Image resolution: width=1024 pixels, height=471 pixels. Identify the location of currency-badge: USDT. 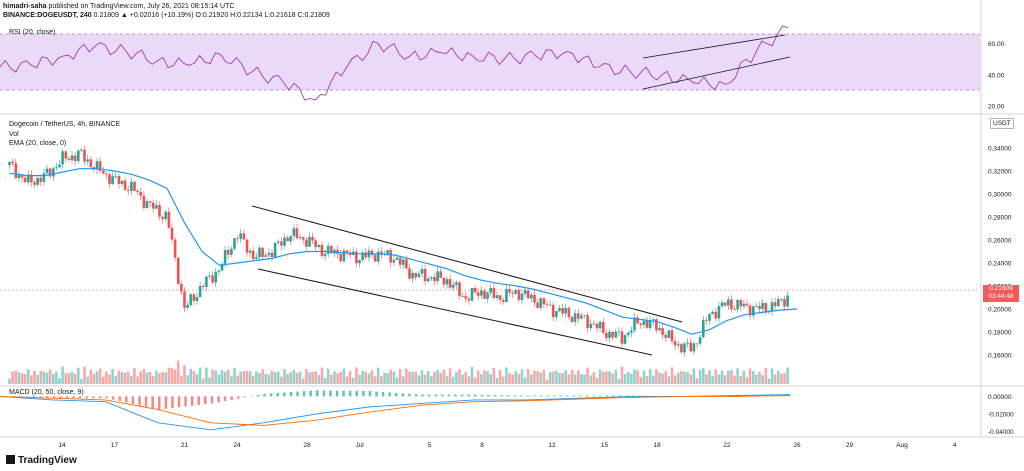
(1002, 123).